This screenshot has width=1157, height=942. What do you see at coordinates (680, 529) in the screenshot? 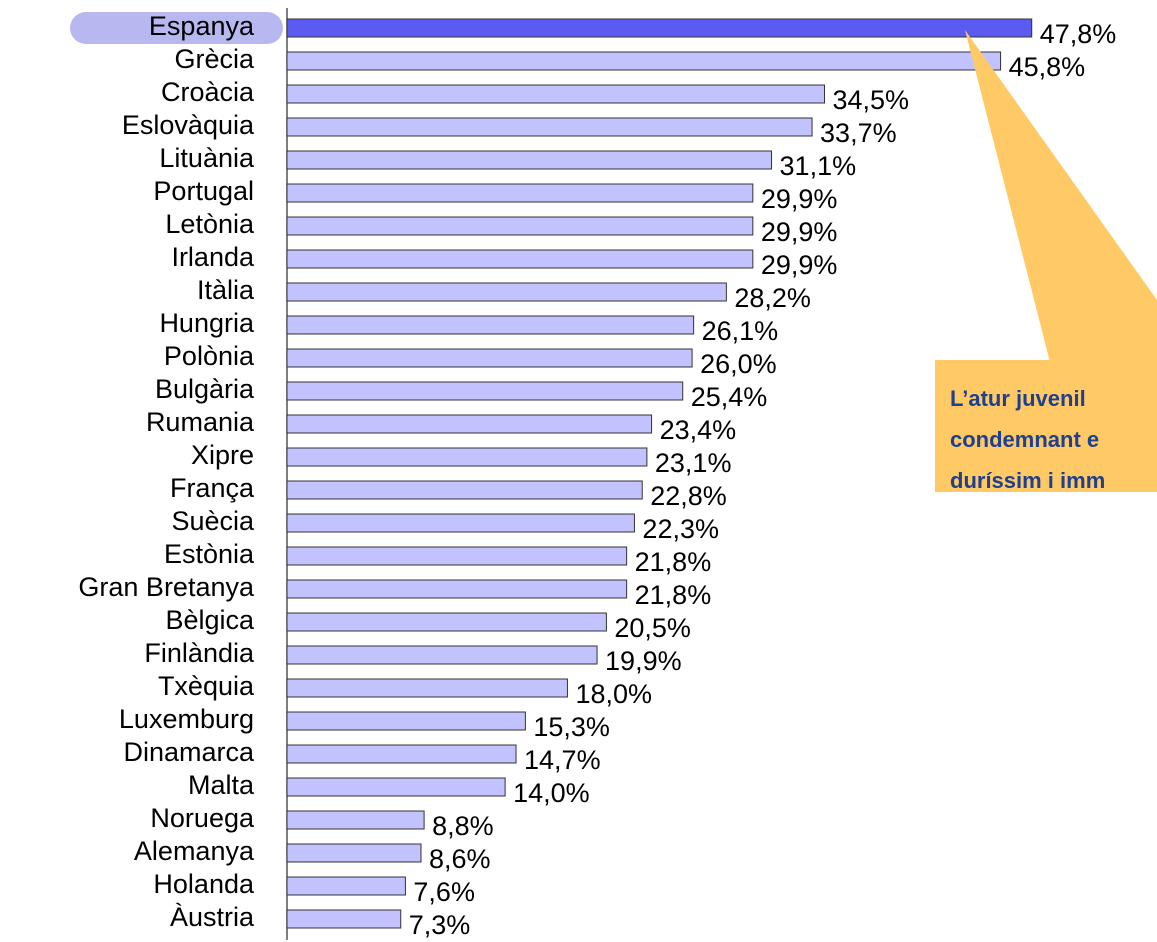
I see `value-label: 22,3%` at bounding box center [680, 529].